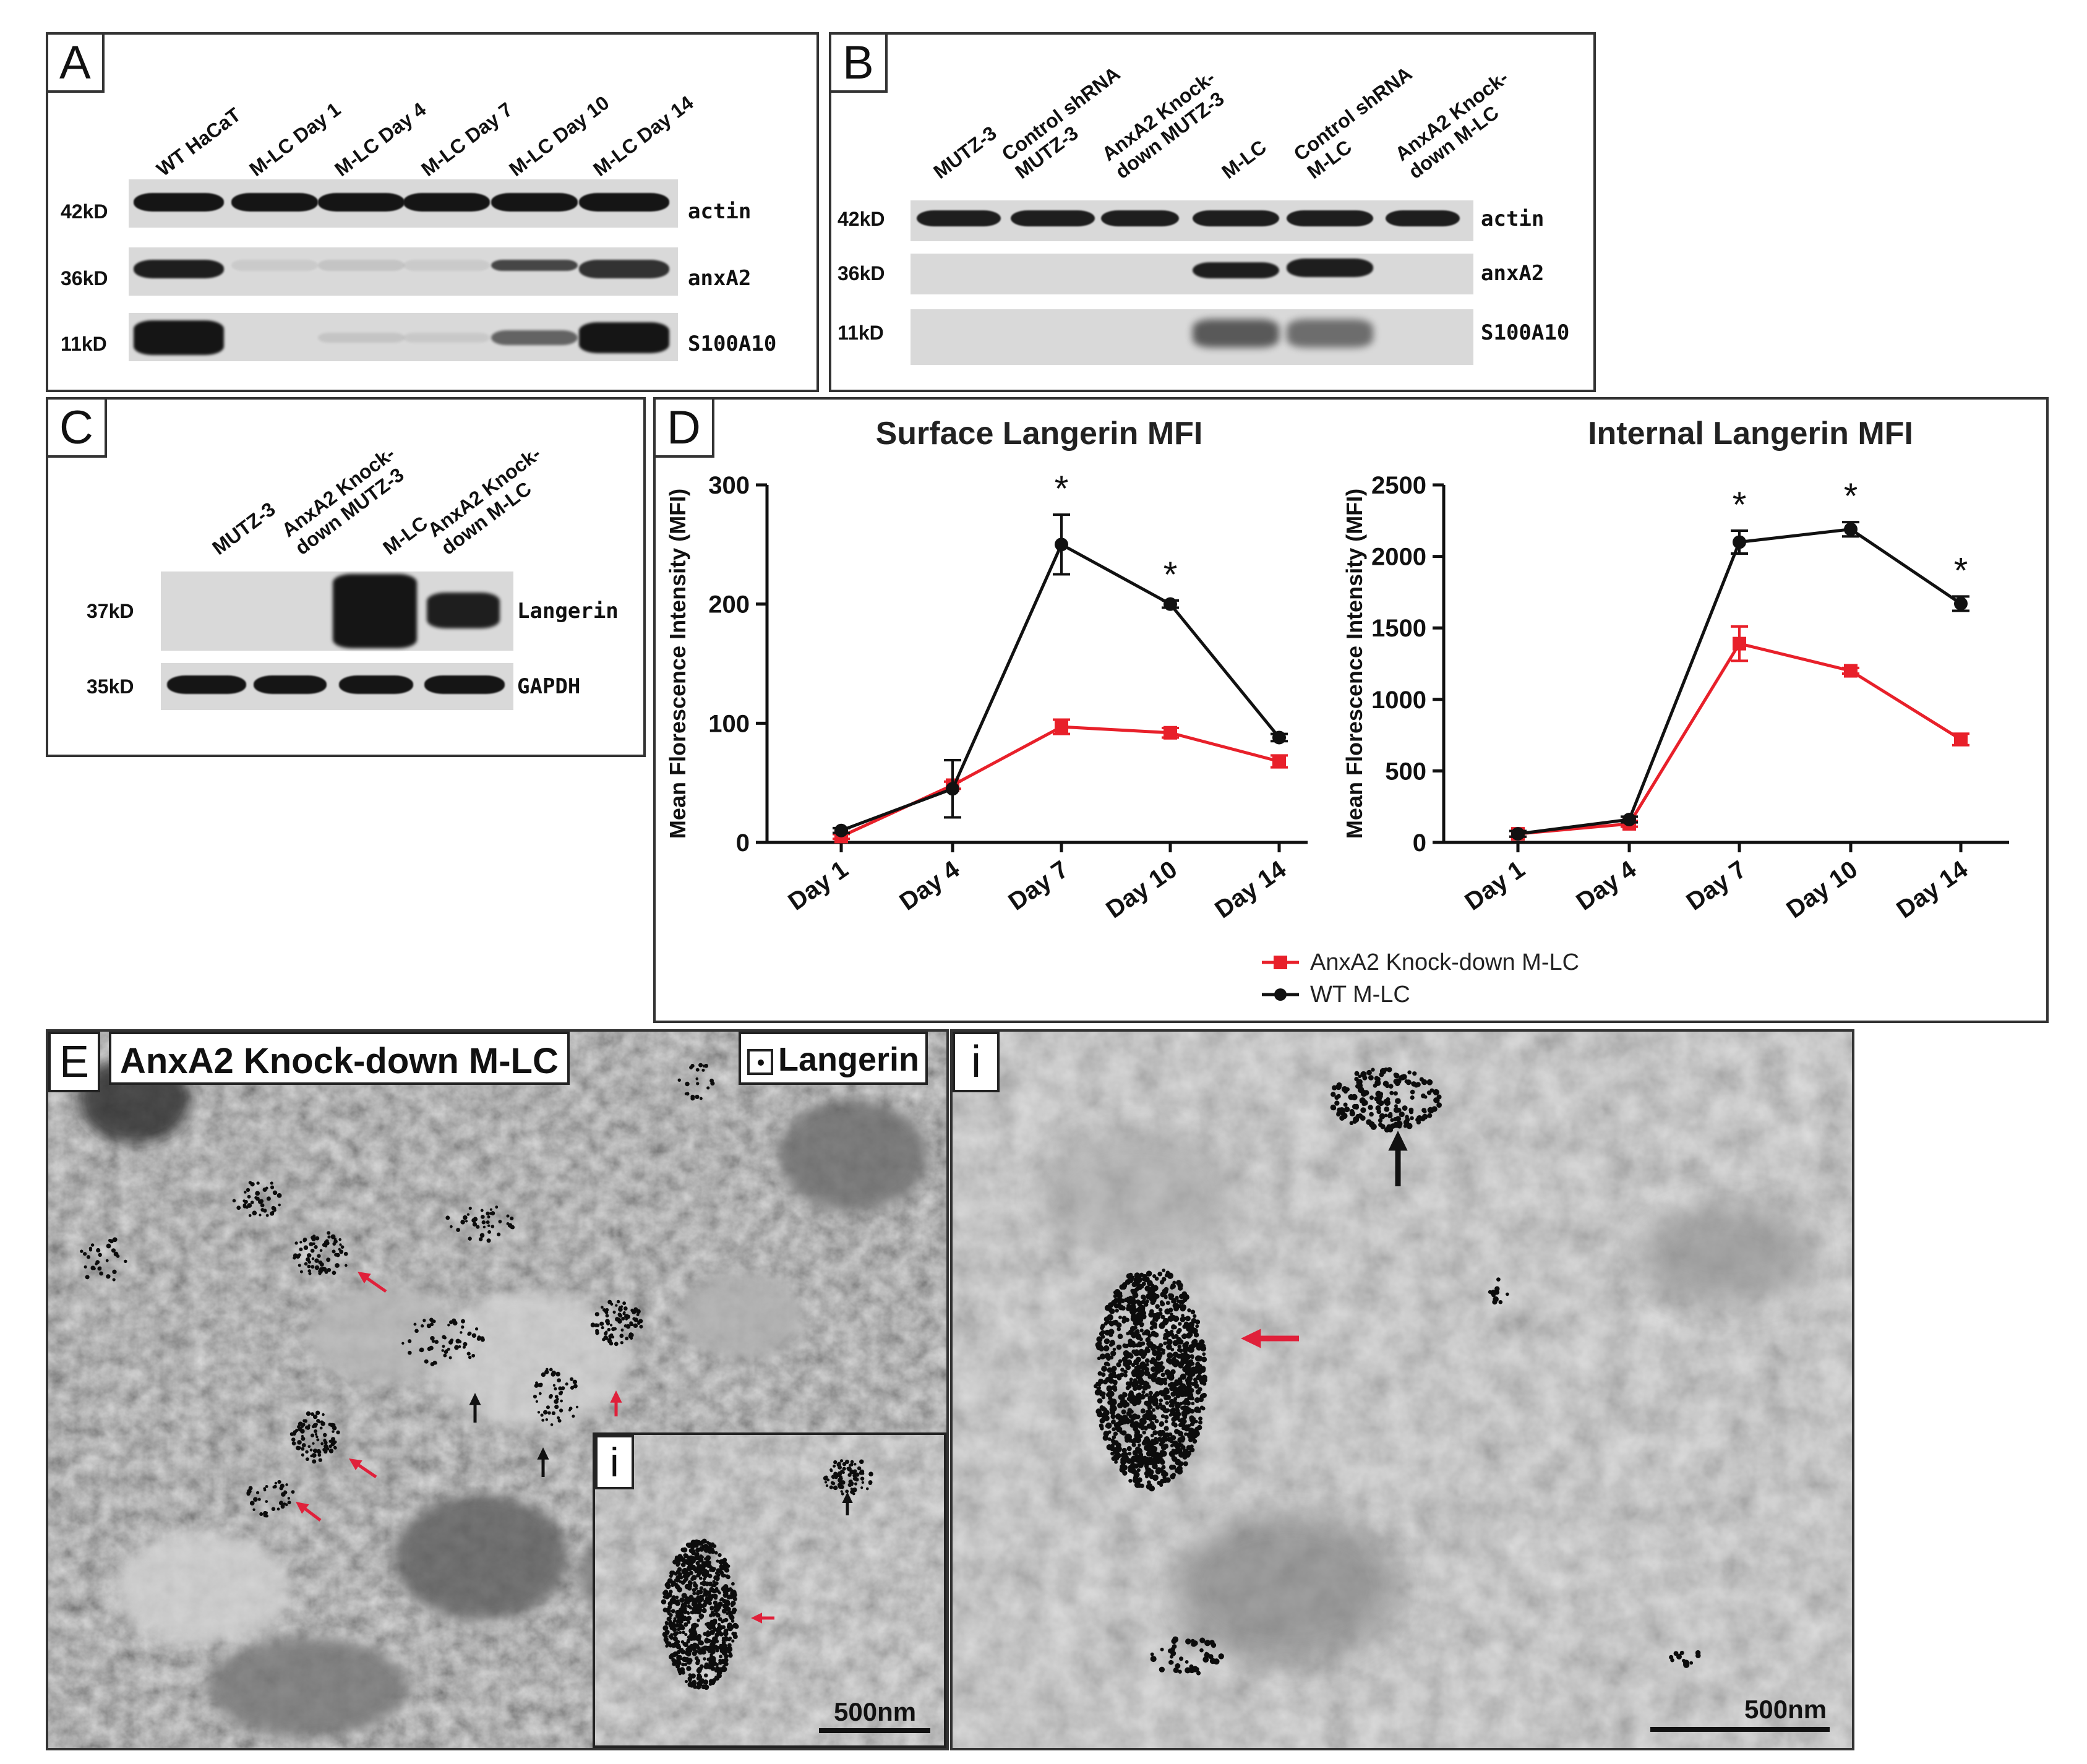 The height and width of the screenshot is (1764, 2087). What do you see at coordinates (198, 142) in the screenshot?
I see `lane-label-a-0: WT HaCaT` at bounding box center [198, 142].